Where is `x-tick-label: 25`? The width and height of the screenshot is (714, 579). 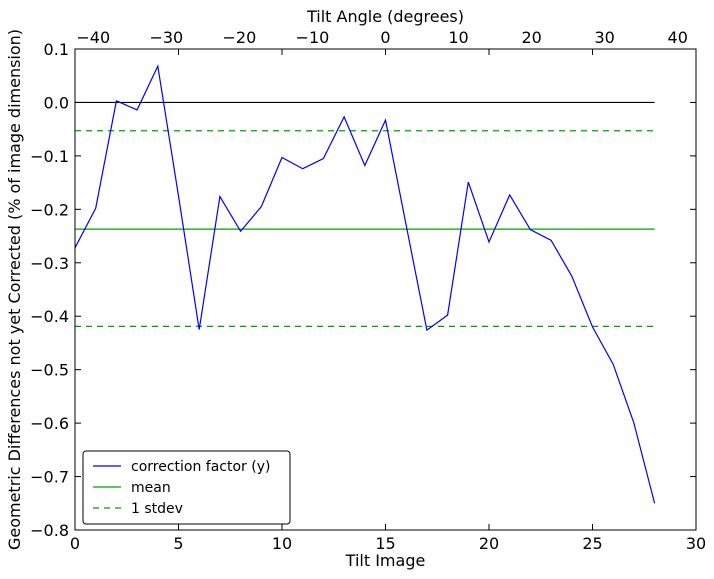 x-tick-label: 25 is located at coordinates (592, 543).